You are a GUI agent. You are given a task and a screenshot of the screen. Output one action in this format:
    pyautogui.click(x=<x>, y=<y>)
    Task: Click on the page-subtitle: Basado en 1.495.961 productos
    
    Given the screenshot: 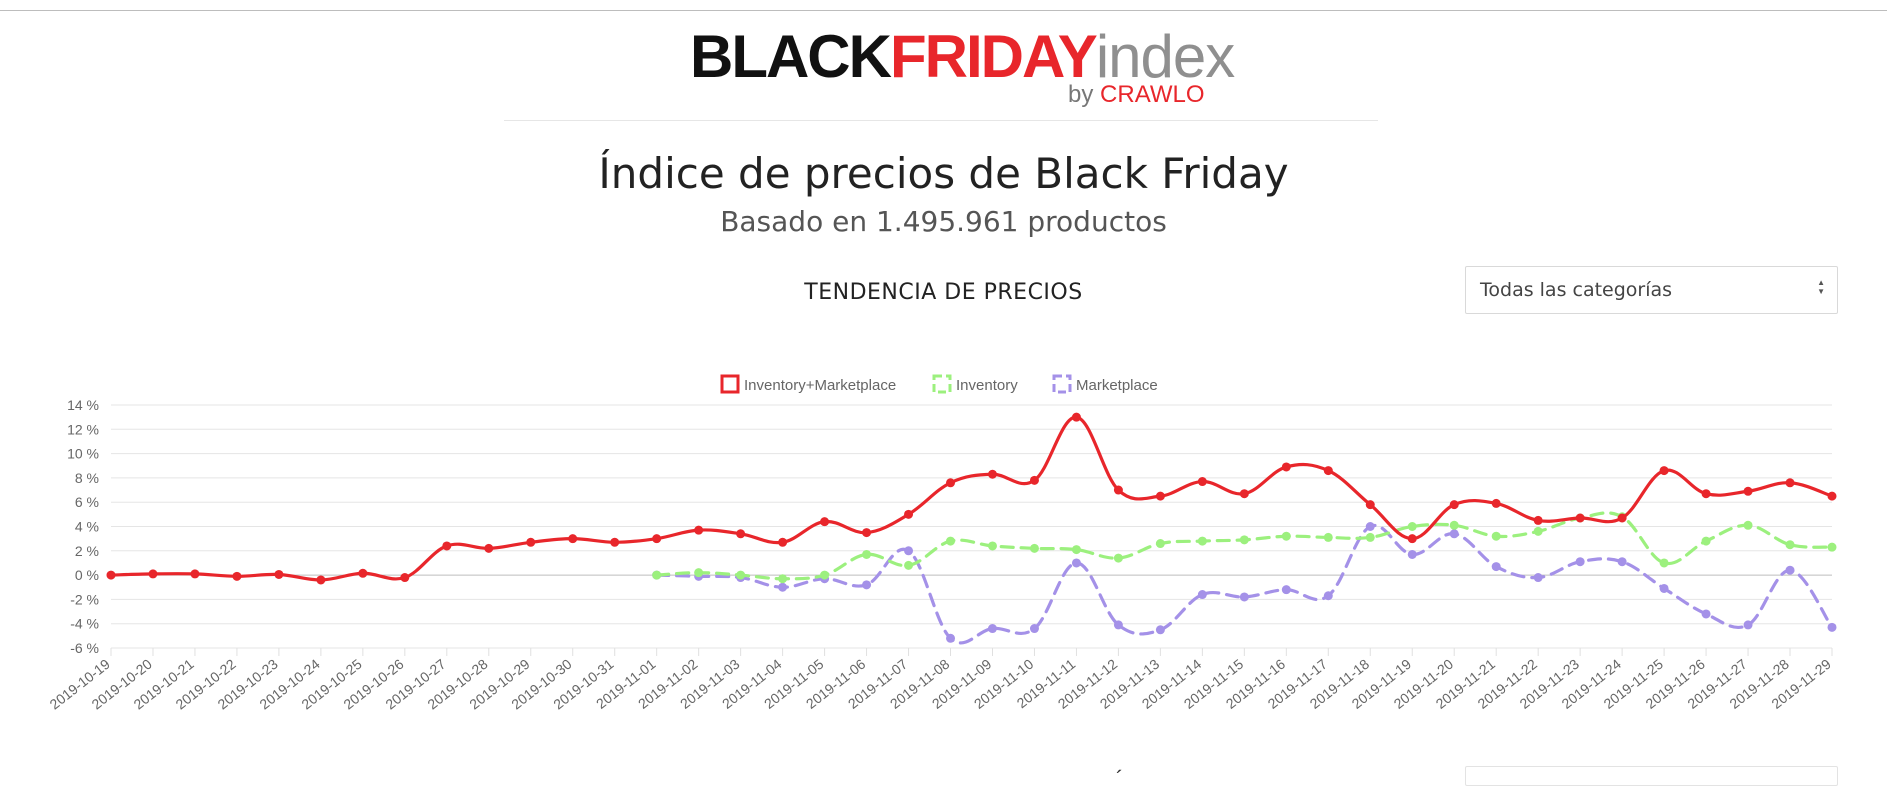 What is the action you would take?
    pyautogui.click(x=943, y=221)
    